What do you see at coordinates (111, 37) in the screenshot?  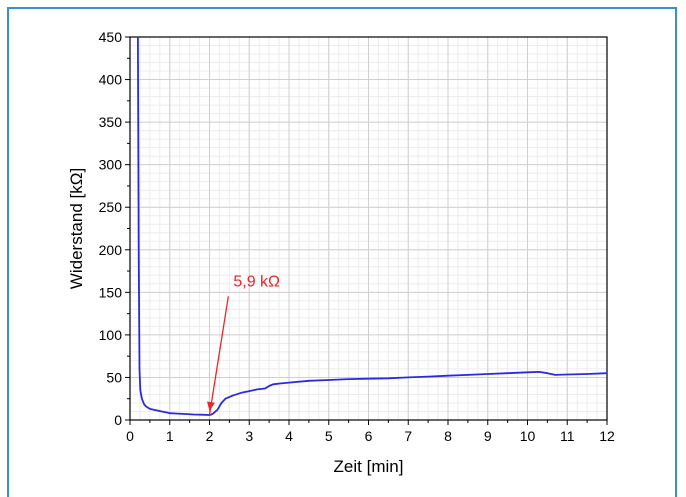 I see `y-tick-label: 450` at bounding box center [111, 37].